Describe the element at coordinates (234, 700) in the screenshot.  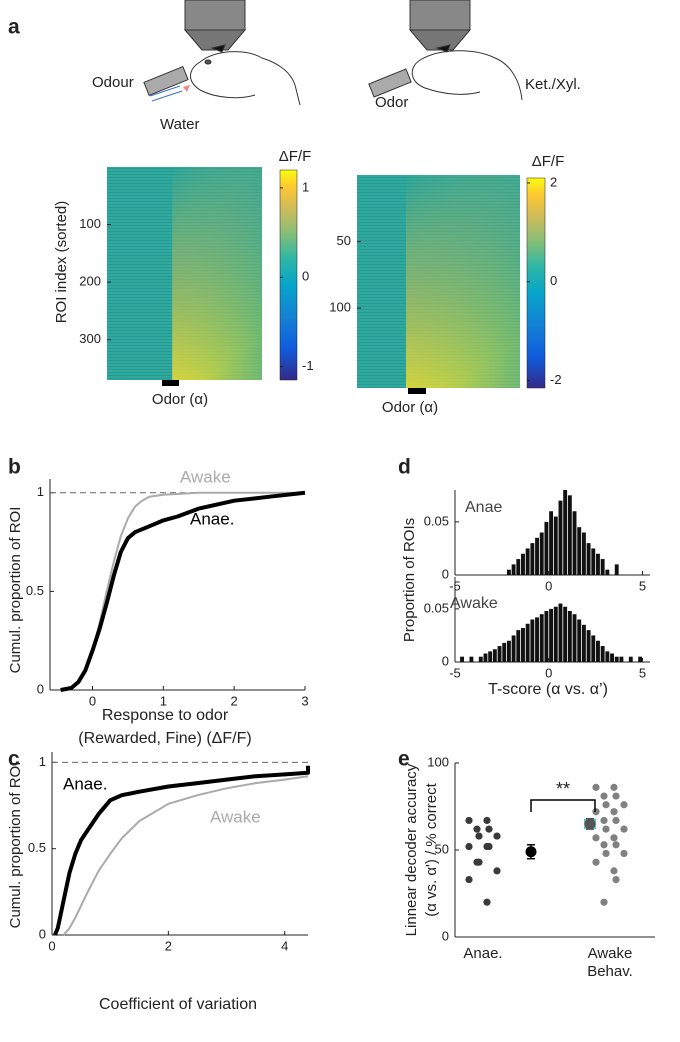
I see `x-tick-label: 2` at that location.